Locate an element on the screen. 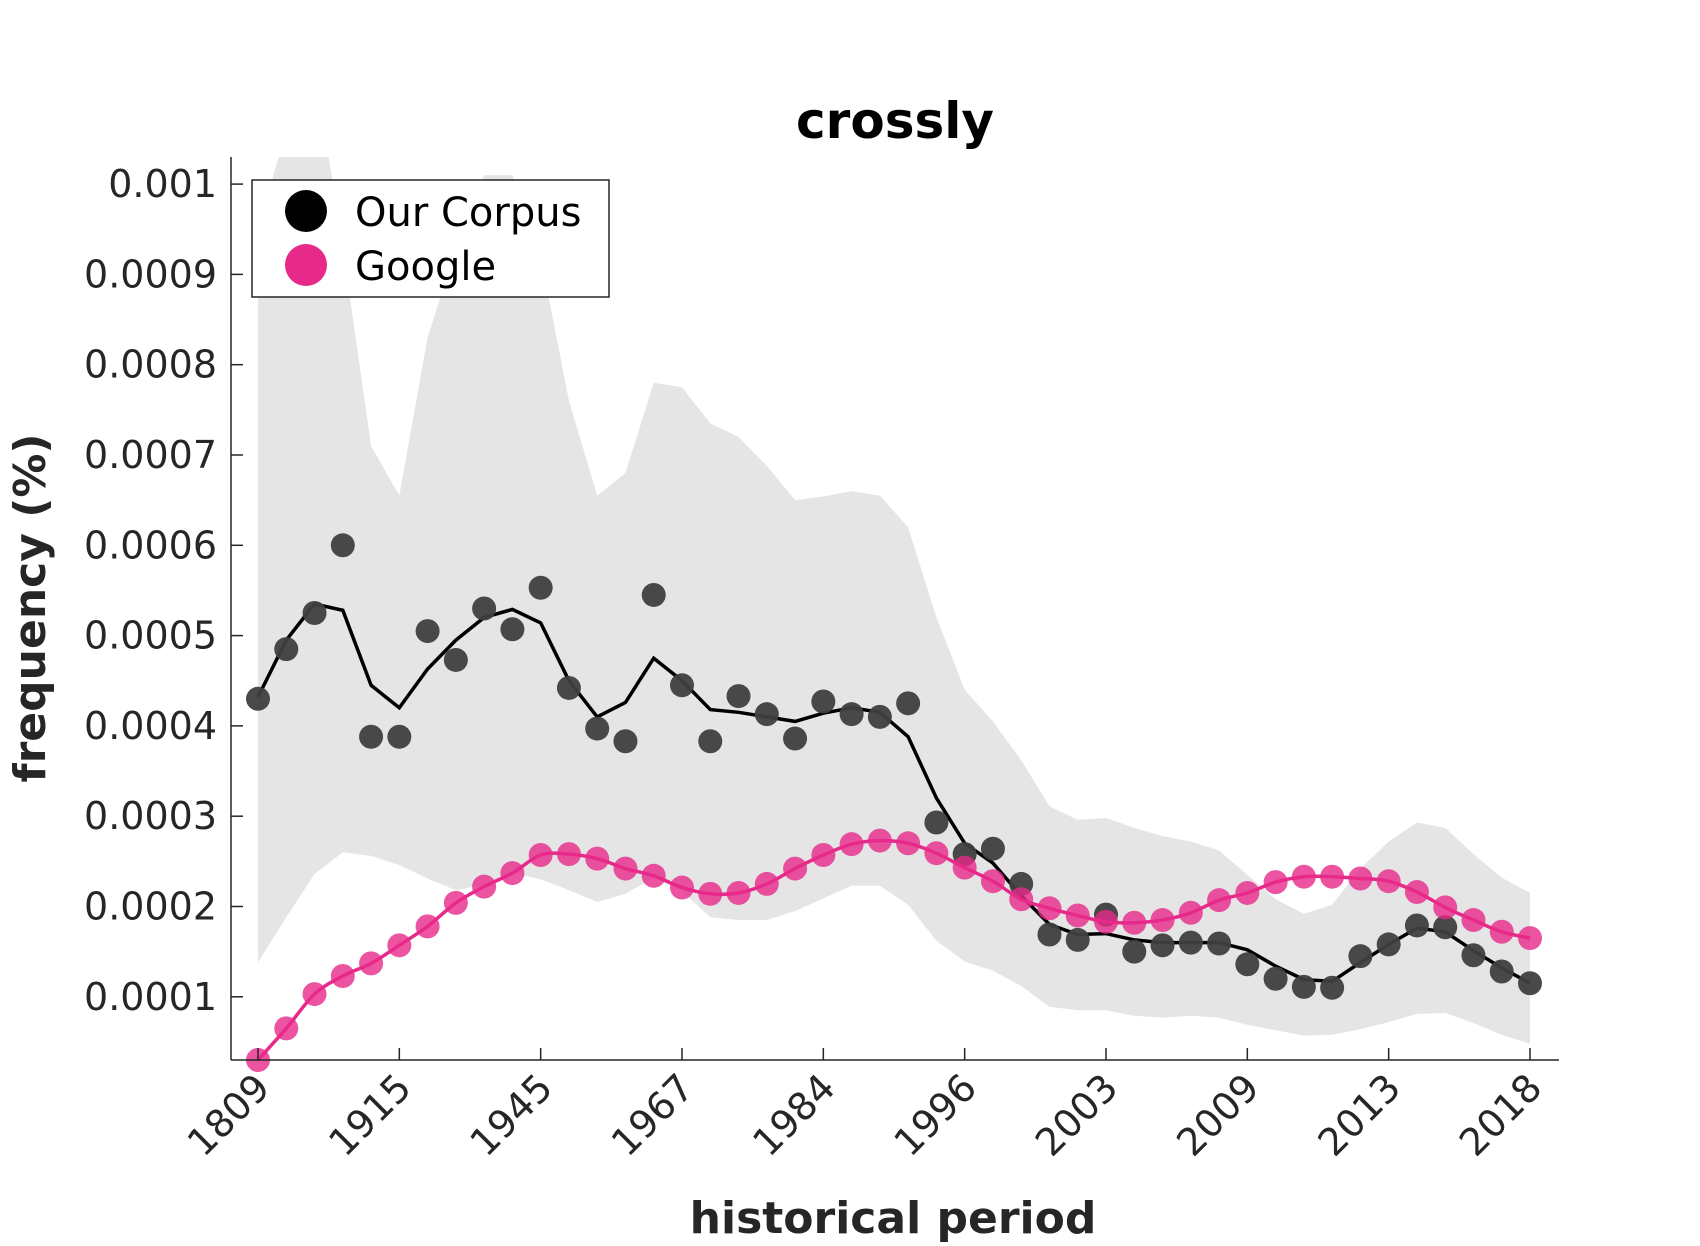 This screenshot has width=1700, height=1246. y-tick-label: 0.0001 is located at coordinates (150, 997).